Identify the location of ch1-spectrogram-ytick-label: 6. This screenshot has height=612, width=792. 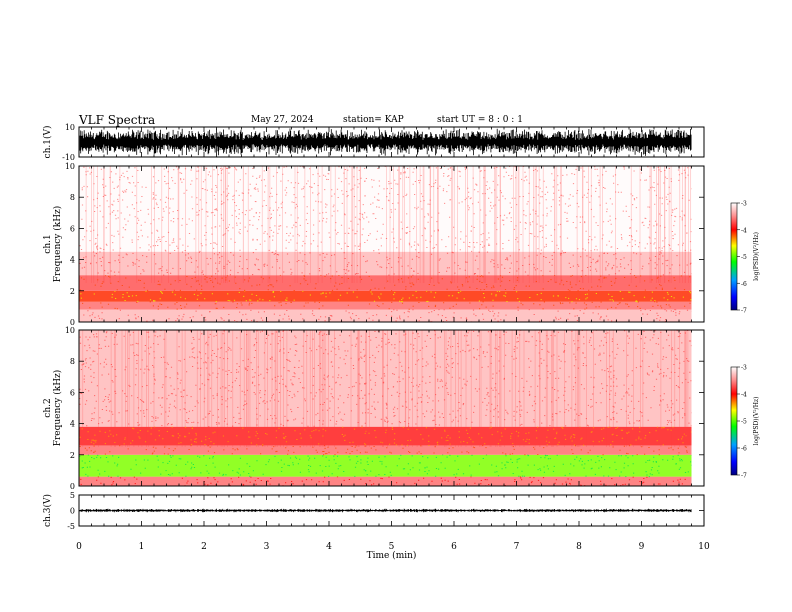
(72, 228).